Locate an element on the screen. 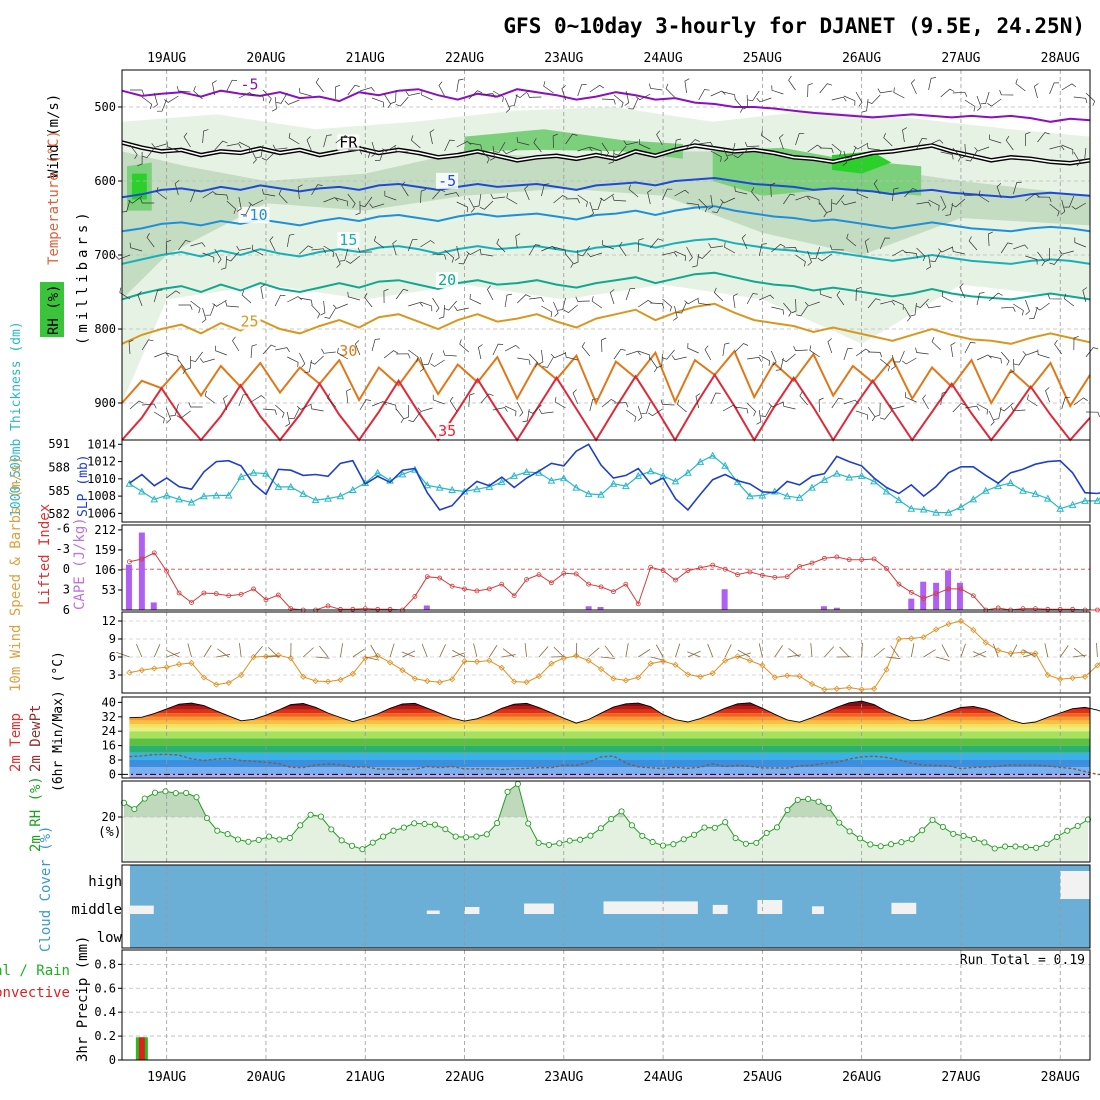 Image resolution: width=1100 pixels, height=1100 pixels. cloud-level-label: high is located at coordinates (105, 882).